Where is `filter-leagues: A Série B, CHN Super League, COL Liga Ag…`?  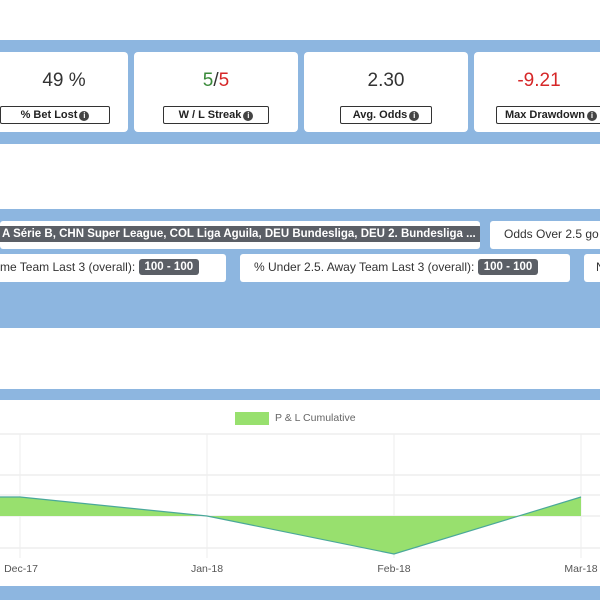
filter-leagues: A Série B, CHN Super League, COL Liga Ag… is located at coordinates (240, 235).